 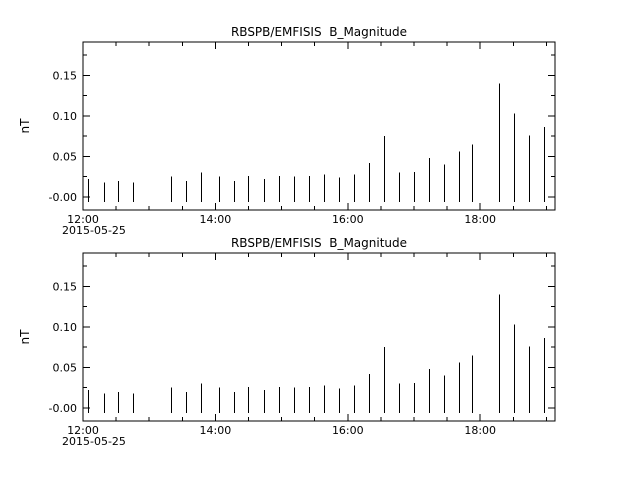 What do you see at coordinates (319, 32) in the screenshot?
I see `plot1-title: RBSPB/EMFISIS B_Magnitude` at bounding box center [319, 32].